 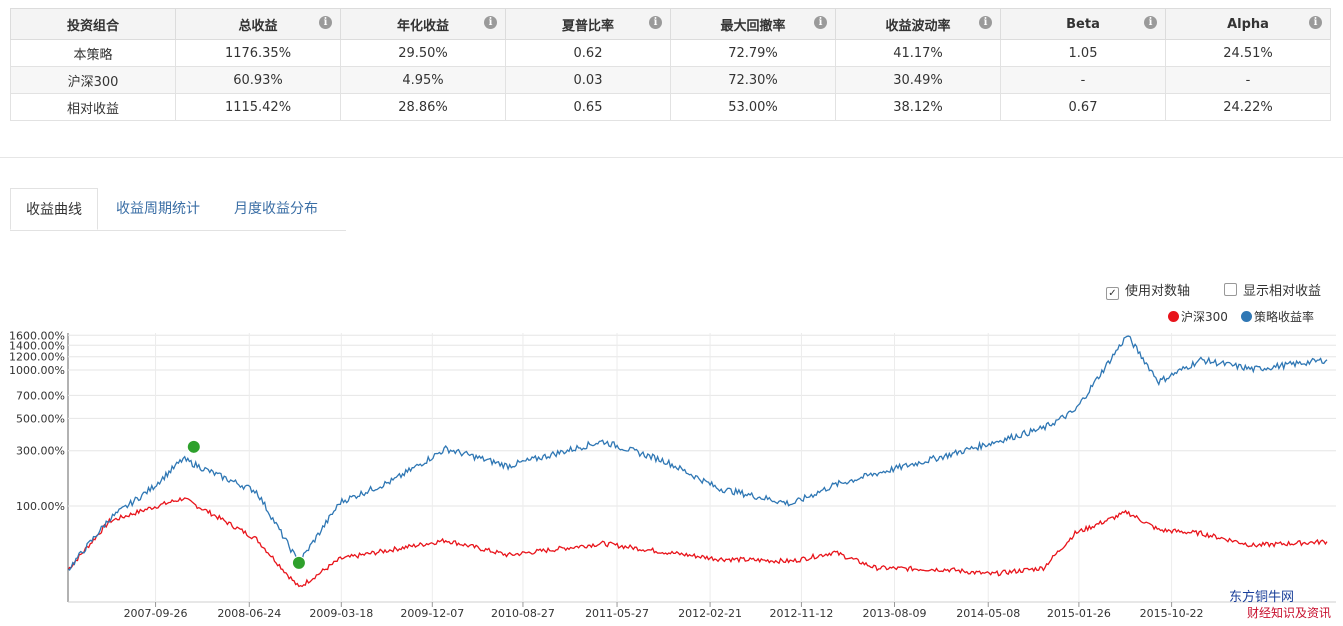 I want to click on strategy-legend-dot, so click(x=1246, y=316).